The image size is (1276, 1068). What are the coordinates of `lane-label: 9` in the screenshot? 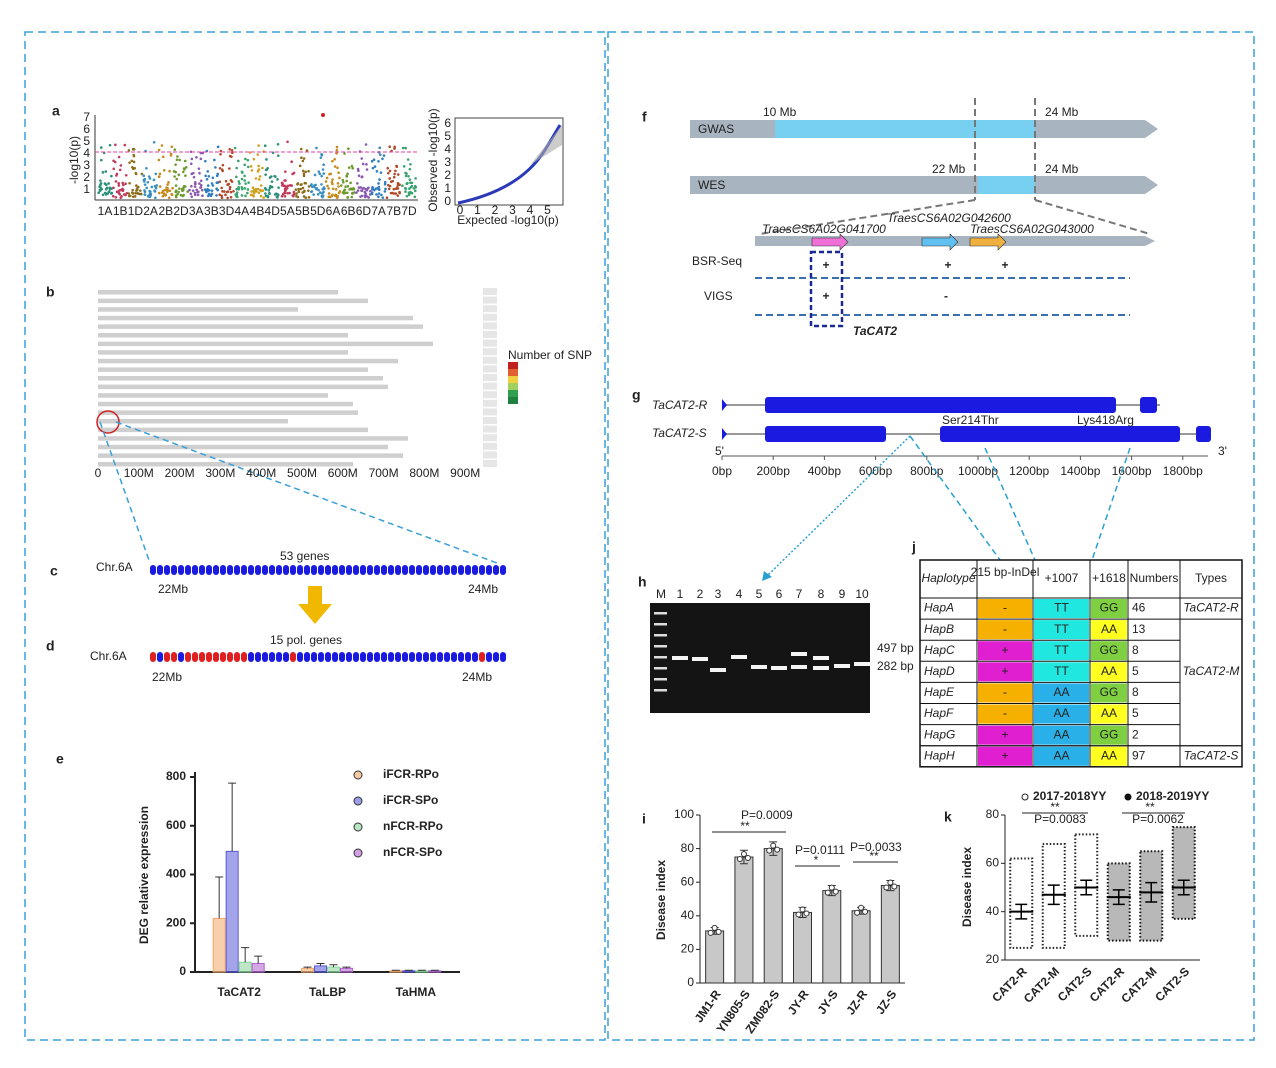 It's located at (842, 594).